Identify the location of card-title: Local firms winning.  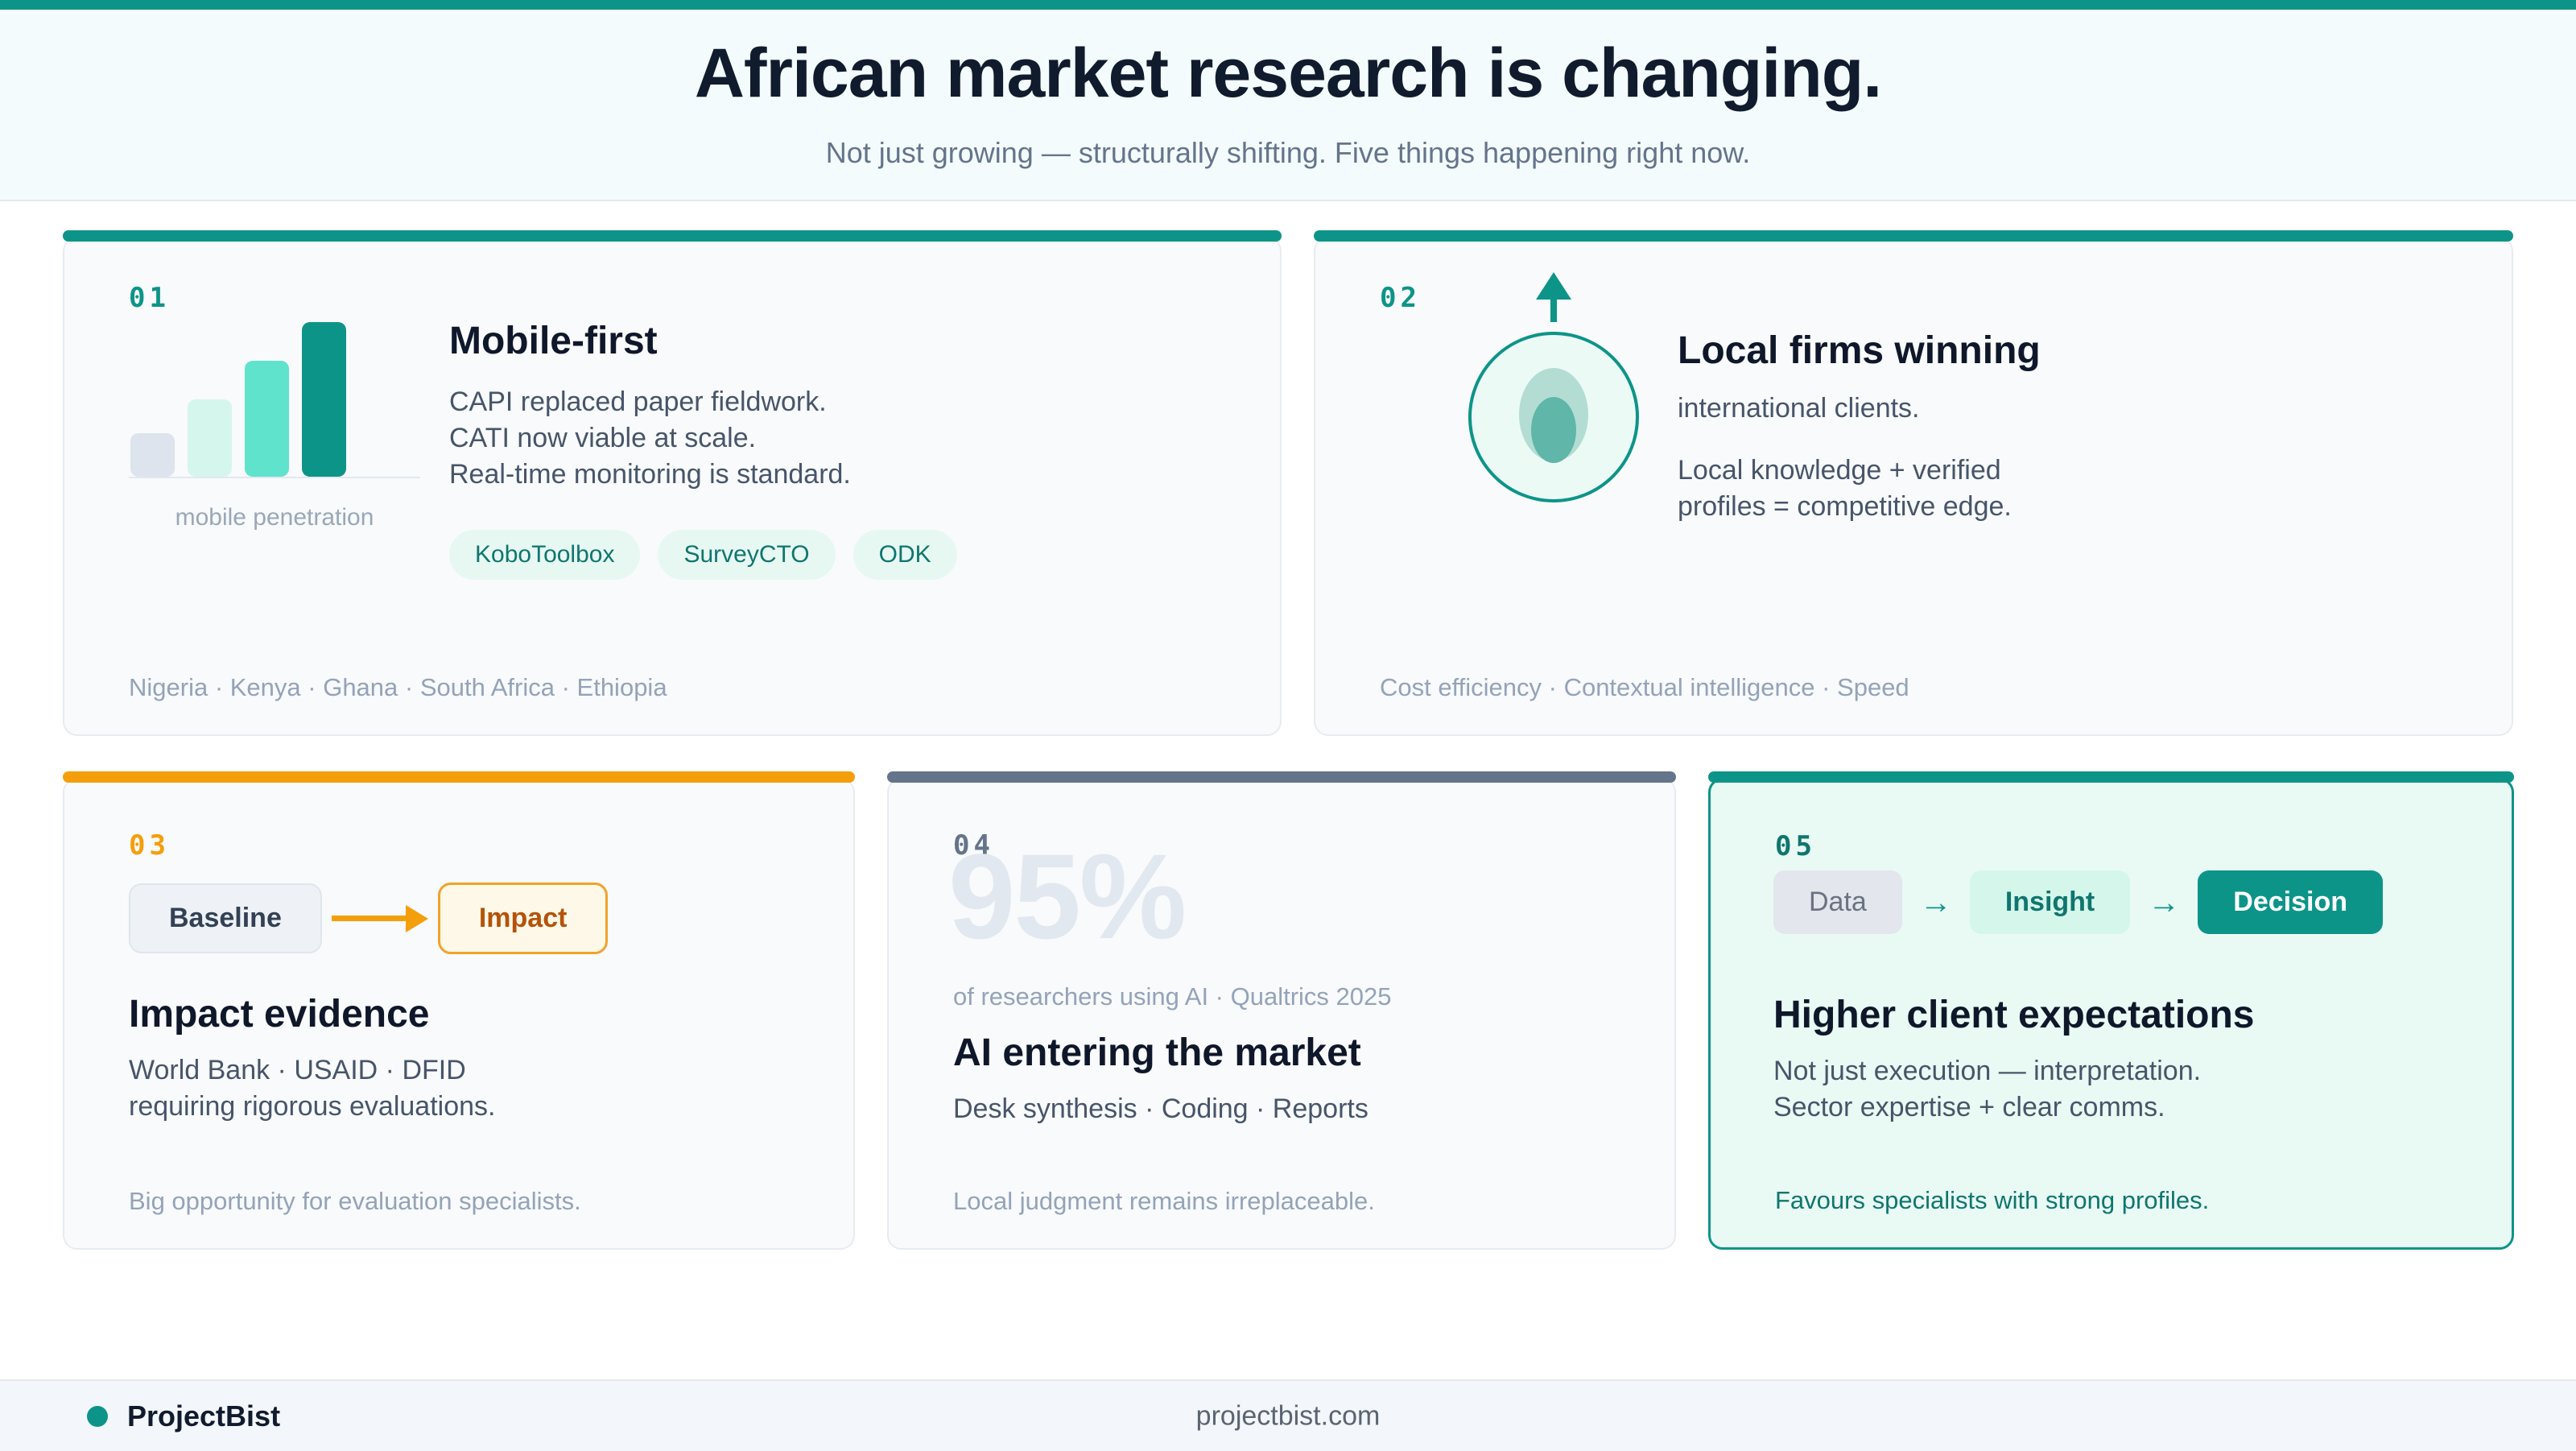
(1859, 350).